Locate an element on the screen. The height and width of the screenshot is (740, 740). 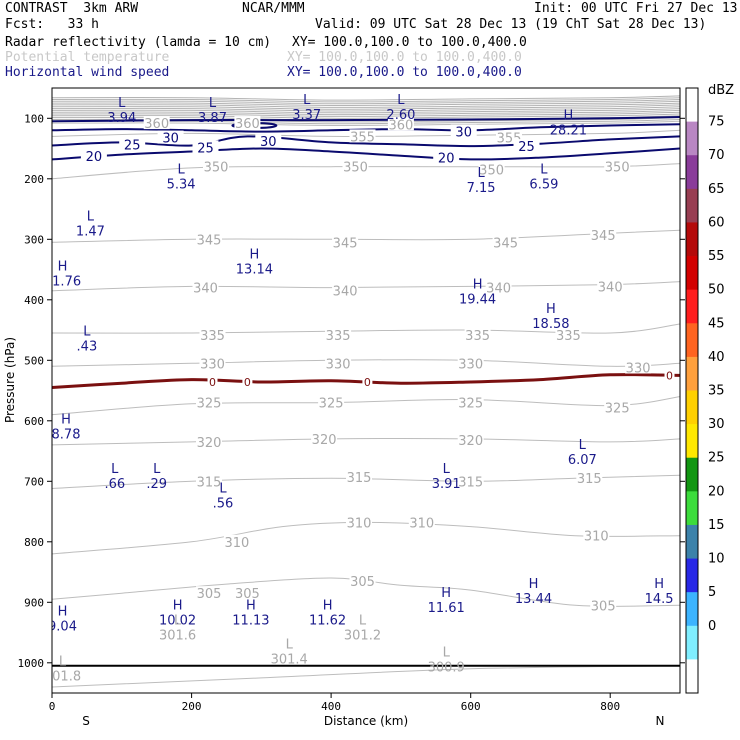
theta-label: 320 is located at coordinates (324, 440).